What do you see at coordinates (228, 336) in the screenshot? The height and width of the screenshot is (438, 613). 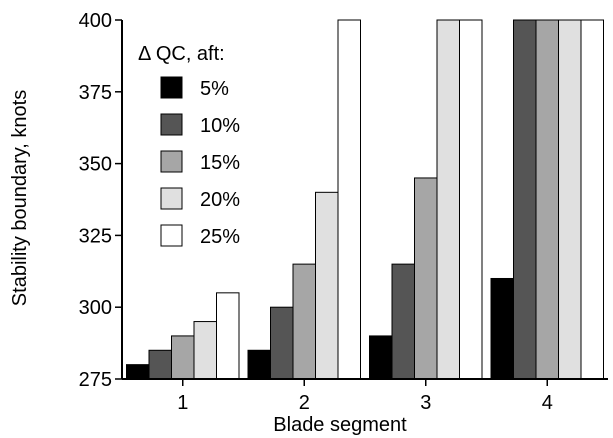 I see `bar-1-25pct` at bounding box center [228, 336].